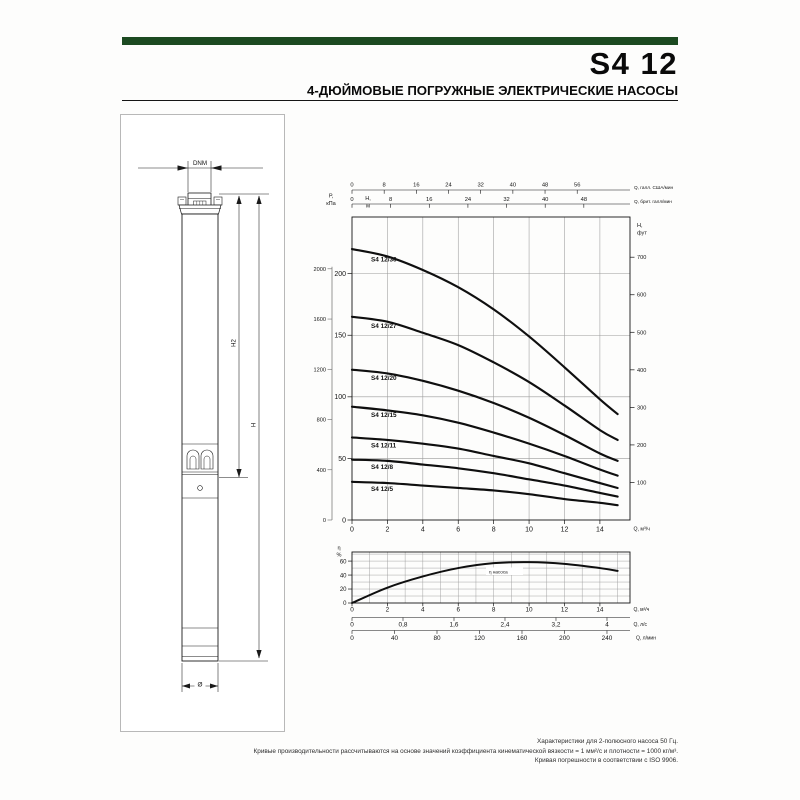 The image size is (800, 800). Describe the element at coordinates (384, 378) in the screenshot. I see `svg-text: S4 12/20` at that location.